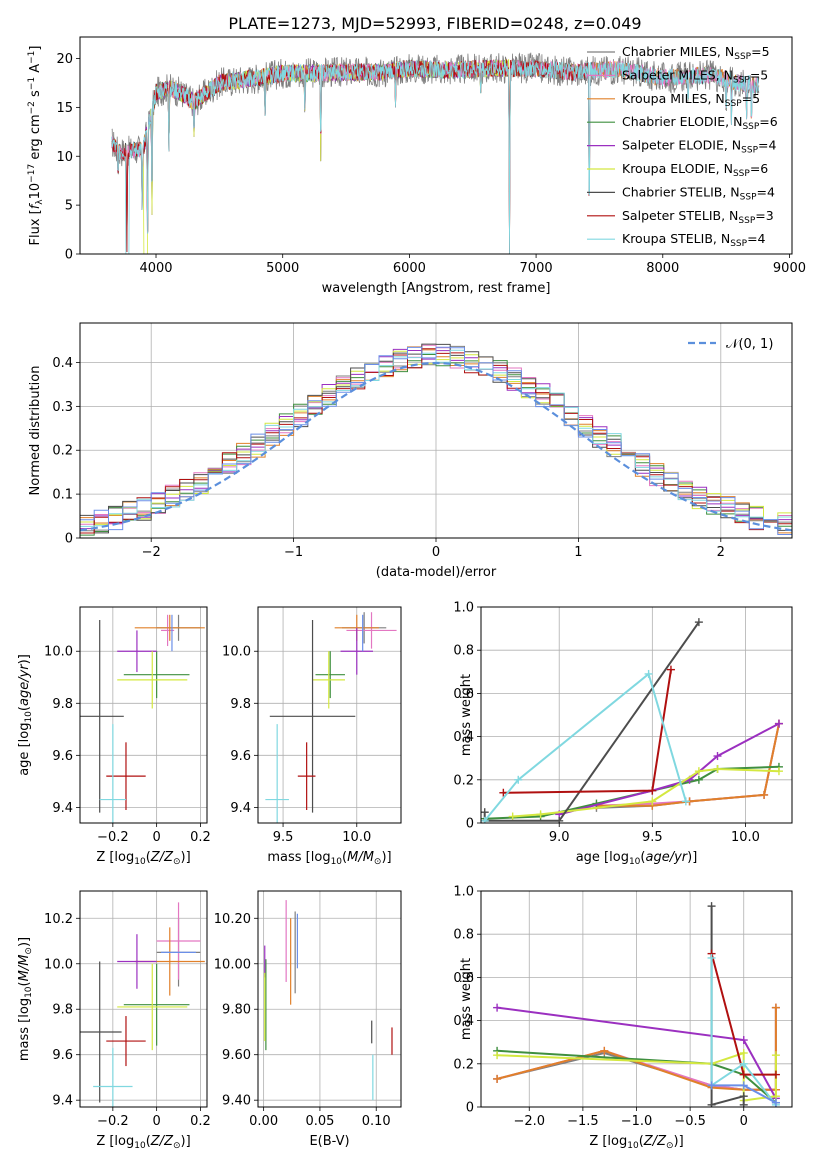  What do you see at coordinates (698, 193) in the screenshot?
I see `legend-label: Chabrier STELIB, NSSP=4` at bounding box center [698, 193].